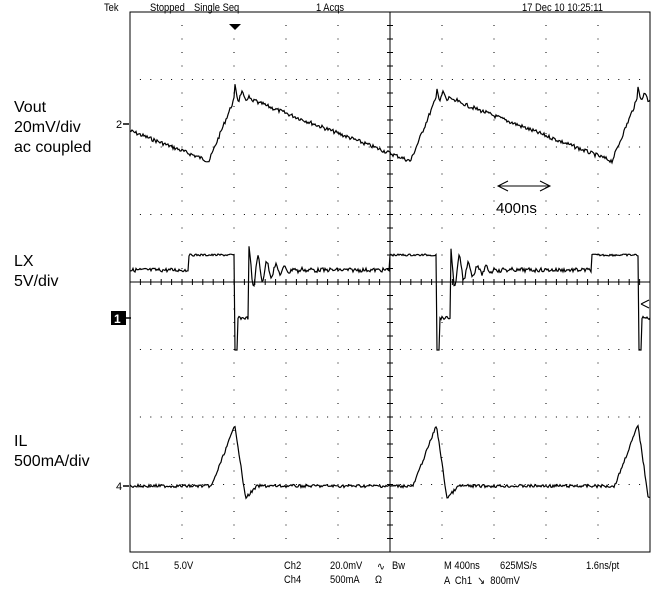 The height and width of the screenshot is (601, 656). What do you see at coordinates (390, 124) in the screenshot?
I see `trace-ch2-vout` at bounding box center [390, 124].